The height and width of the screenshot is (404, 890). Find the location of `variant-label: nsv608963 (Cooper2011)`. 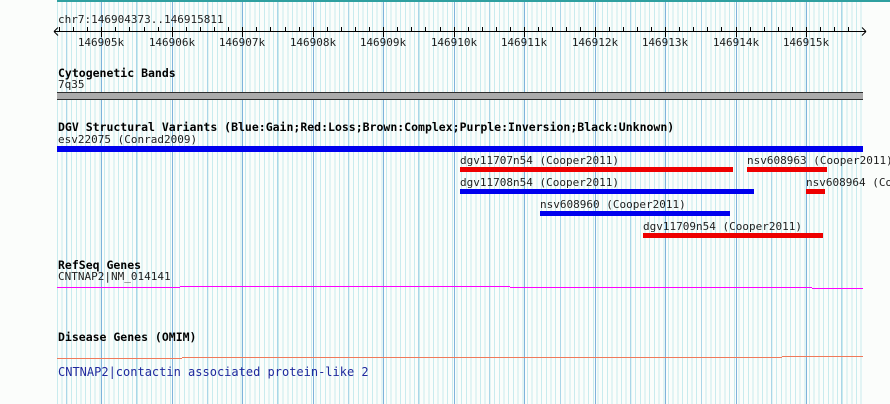

variant-label: nsv608963 (Cooper2011) is located at coordinates (818, 160).